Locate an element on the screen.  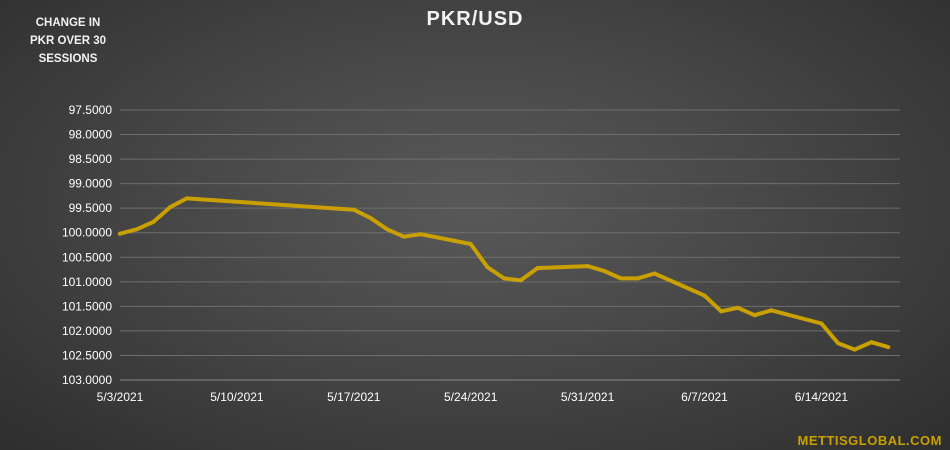
x-tick-label: 5/3/2021 is located at coordinates (120, 397).